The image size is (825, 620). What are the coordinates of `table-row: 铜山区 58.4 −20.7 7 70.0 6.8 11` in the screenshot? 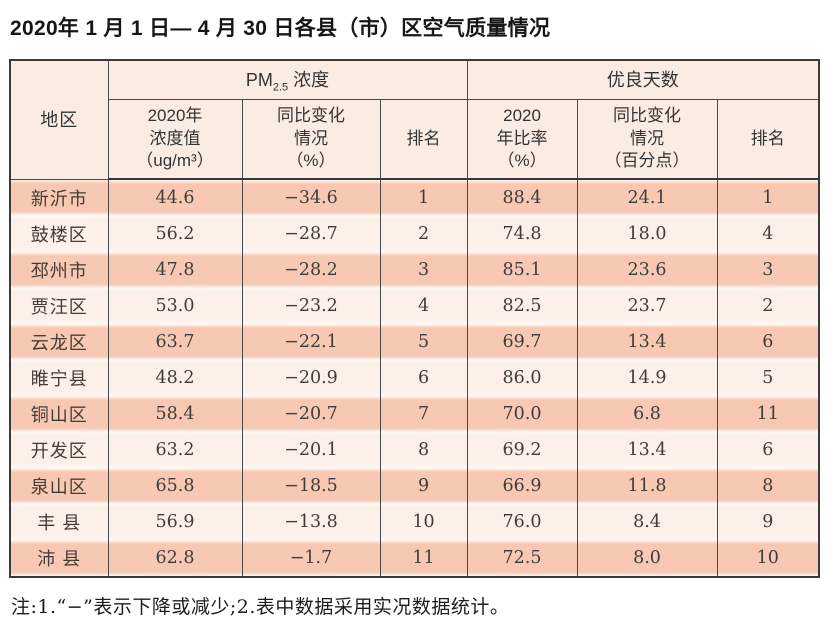 It's located at (414, 414).